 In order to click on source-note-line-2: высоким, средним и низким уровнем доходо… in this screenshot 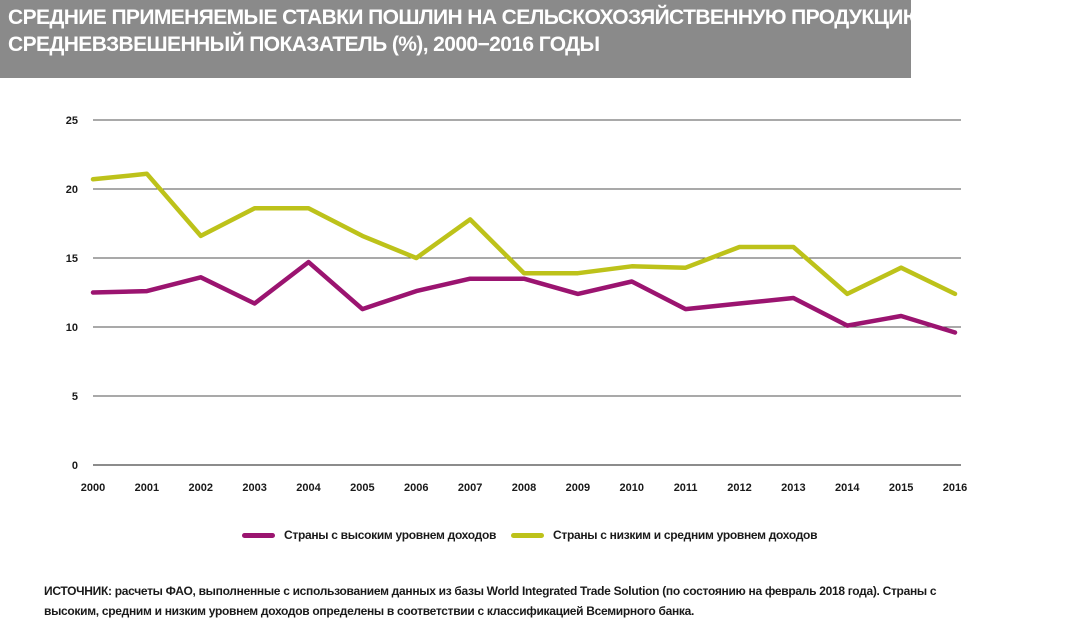, I will do `click(369, 611)`.